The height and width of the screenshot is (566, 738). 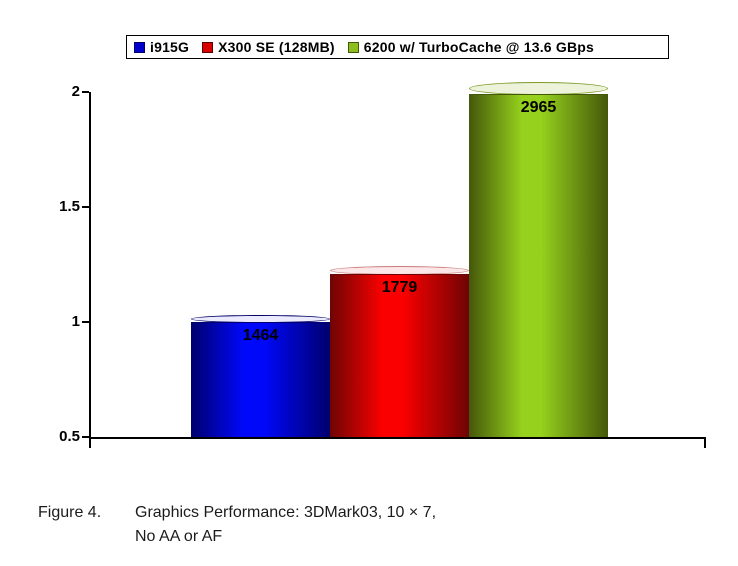 I want to click on x-axis-end-tick, so click(x=705, y=442).